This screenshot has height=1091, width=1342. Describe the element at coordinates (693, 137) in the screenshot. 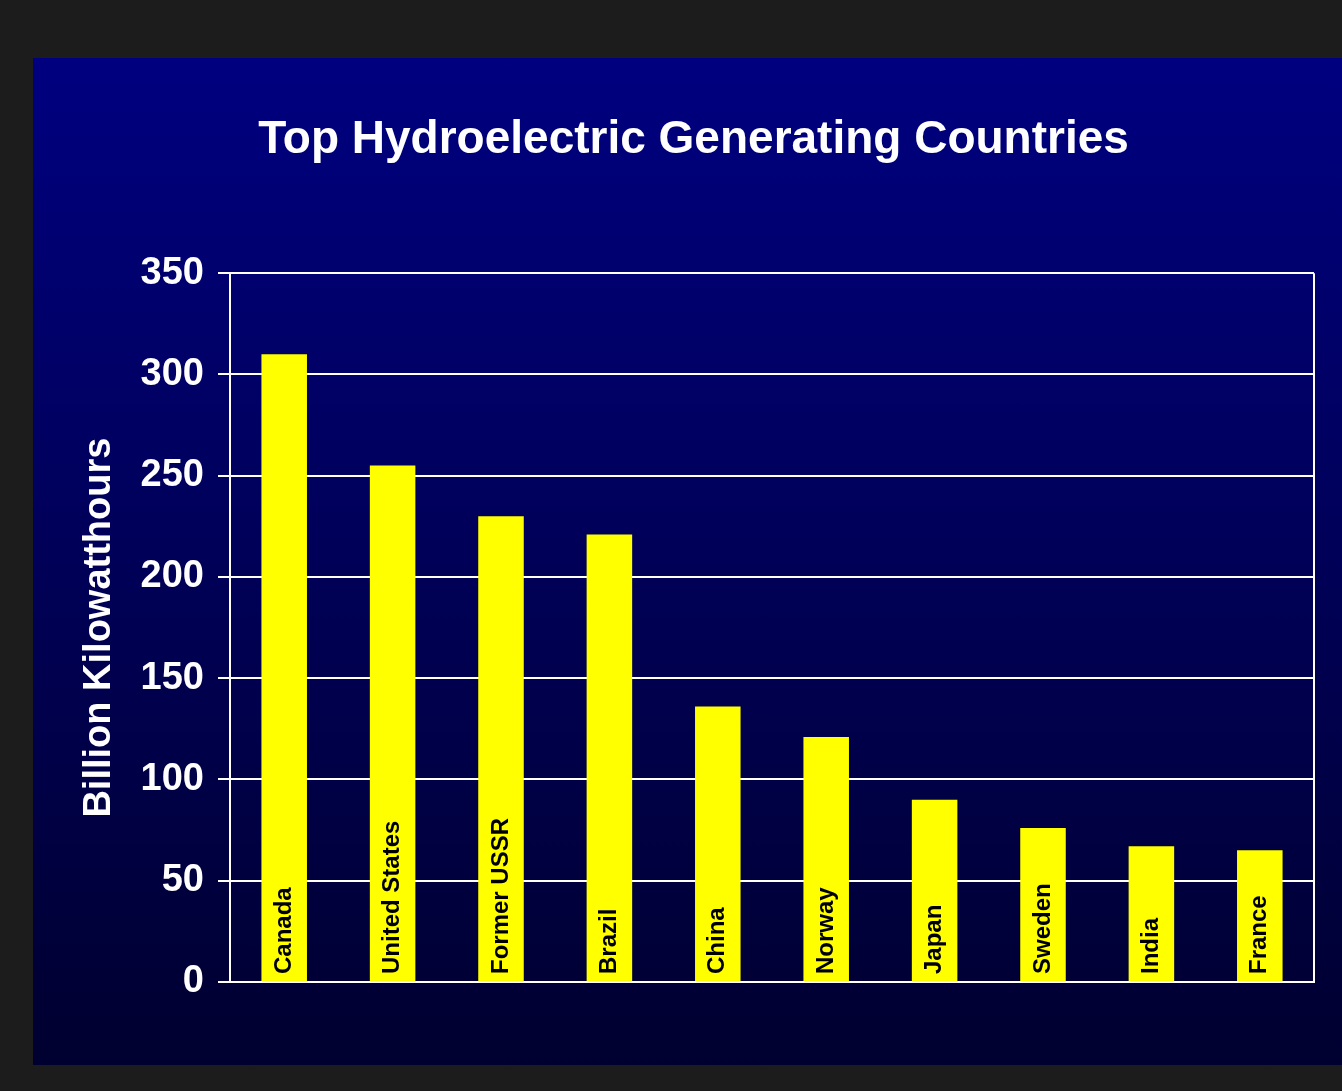

I see `chart-title: Top Hydroelectric Generating Countries` at that location.